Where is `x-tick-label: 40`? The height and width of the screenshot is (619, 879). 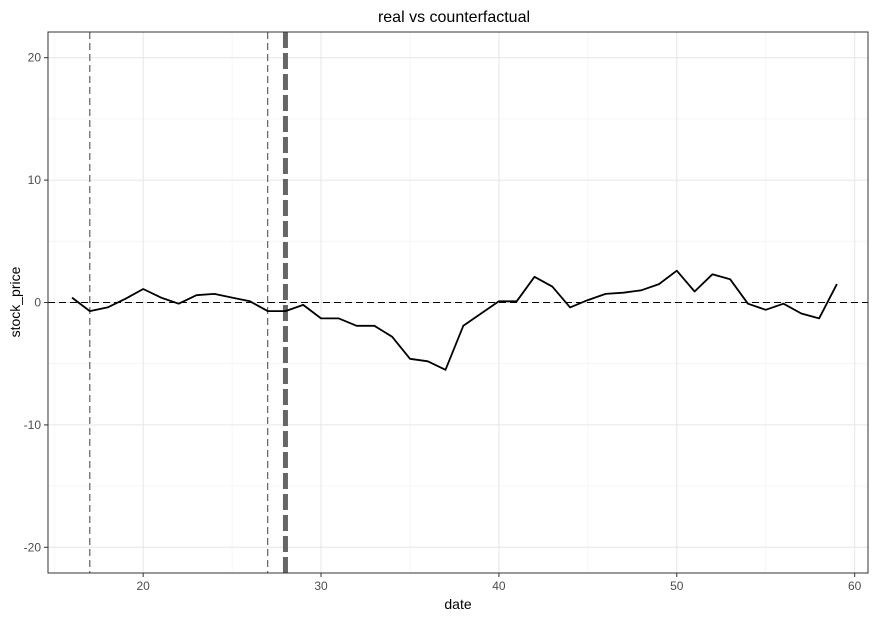
x-tick-label: 40 is located at coordinates (499, 586).